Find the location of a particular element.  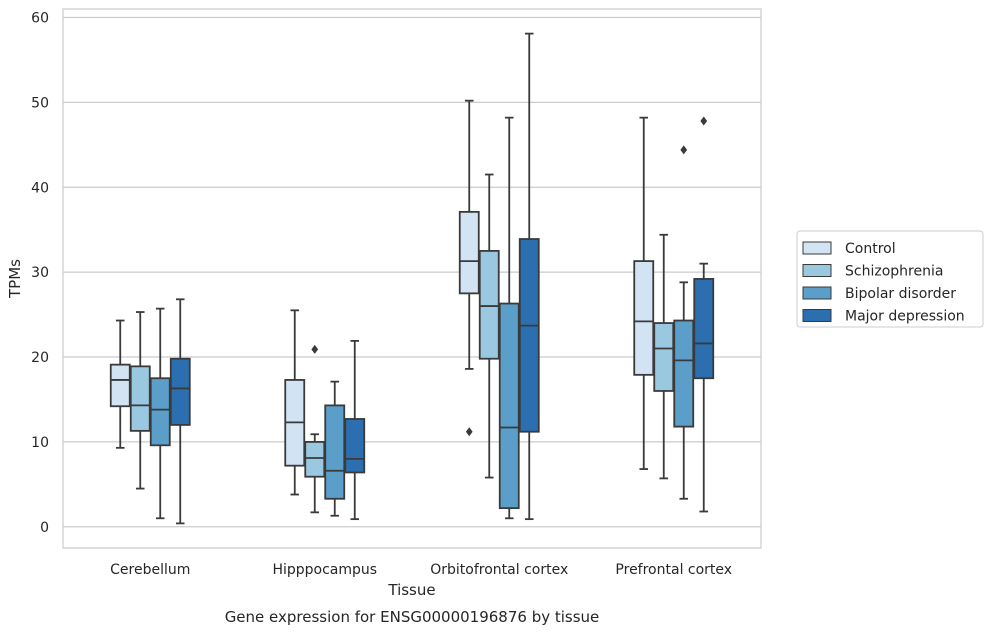

x-tick-label: Hipppocampus is located at coordinates (324, 570).